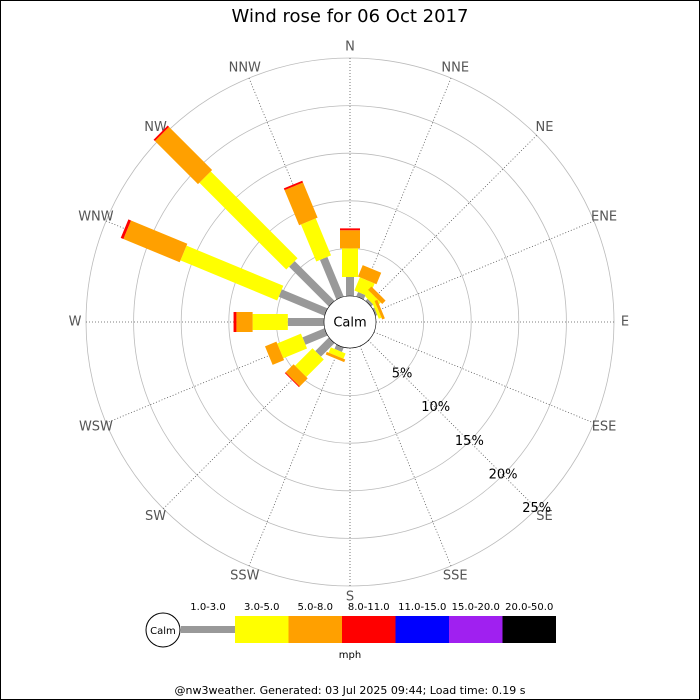  Describe the element at coordinates (315, 607) in the screenshot. I see `legend-label: 5.0-8.0` at that location.